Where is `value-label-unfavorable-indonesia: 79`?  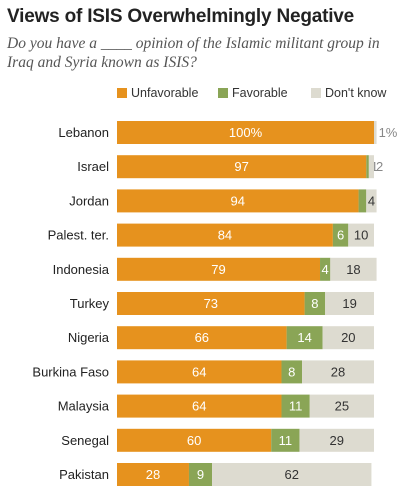 value-label-unfavorable-indonesia: 79 is located at coordinates (218, 269).